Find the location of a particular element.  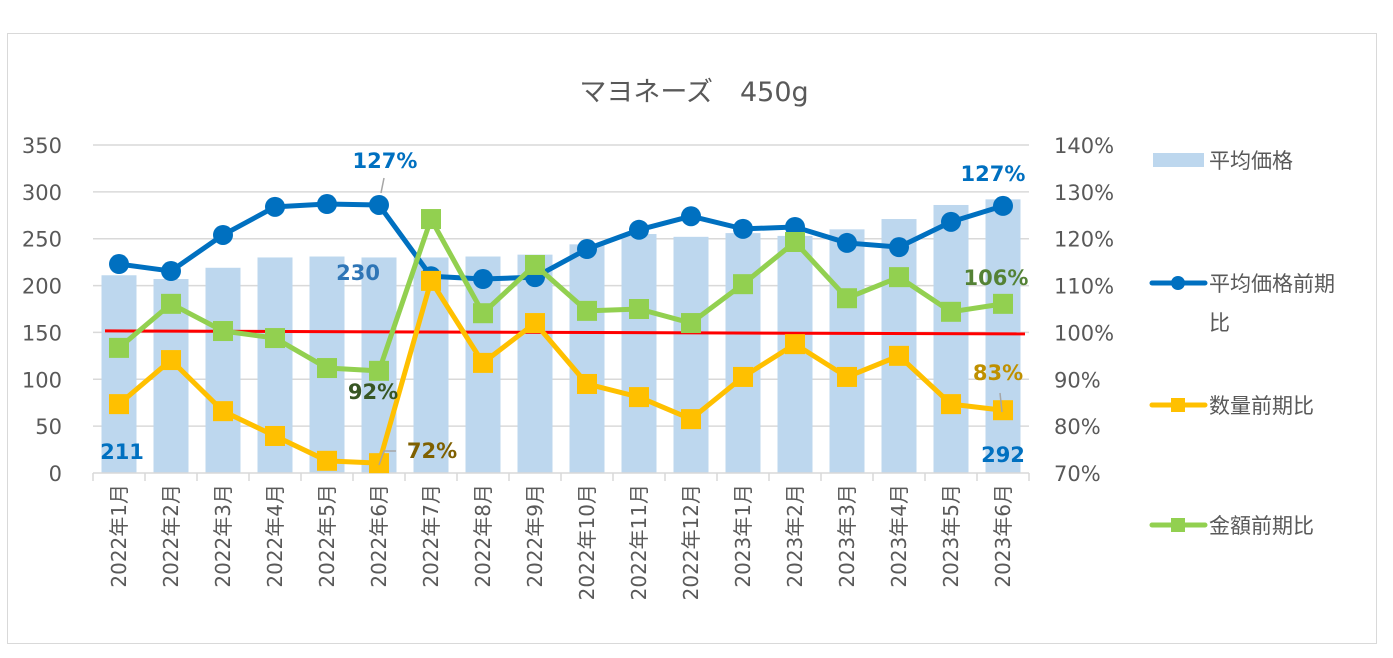

legend-item: 平均価格 is located at coordinates (1223, 161).